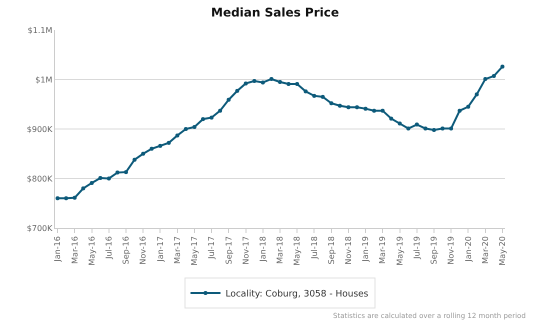 The image size is (550, 328). Describe the element at coordinates (297, 251) in the screenshot. I see `x-tick-label: May-18` at that location.